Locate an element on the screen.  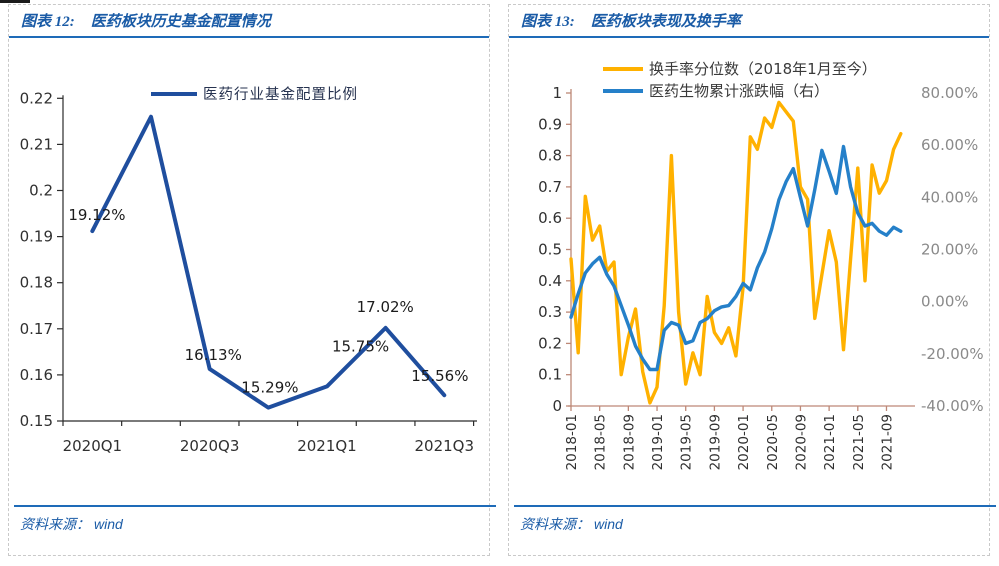
chart1-x-labels: 2020Q1 2020Q3 2021Q1 2021Q3 is located at coordinates (268, 446).